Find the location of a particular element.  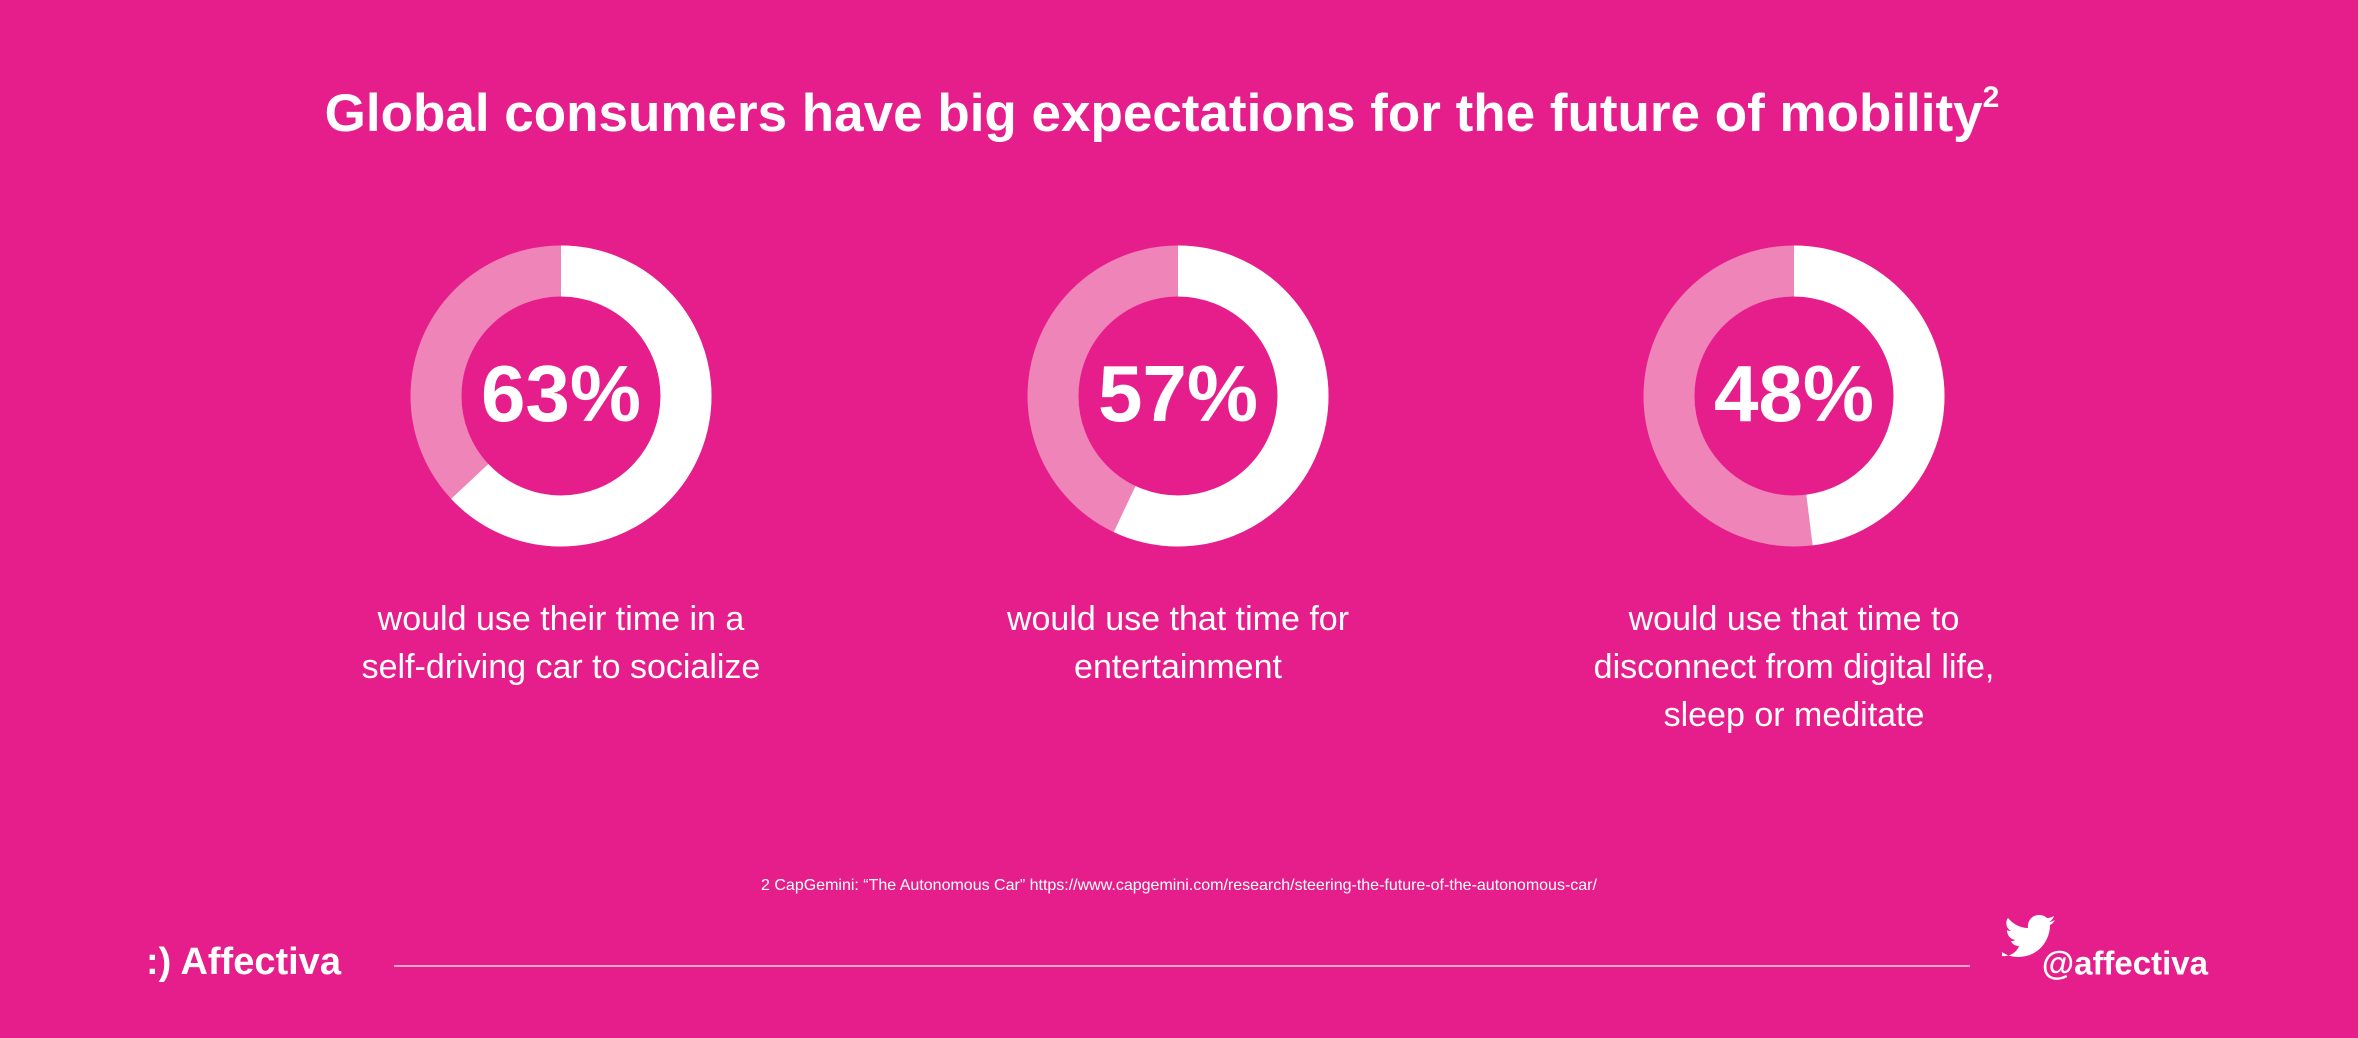

caption-line: would use their time in a is located at coordinates (561, 619).